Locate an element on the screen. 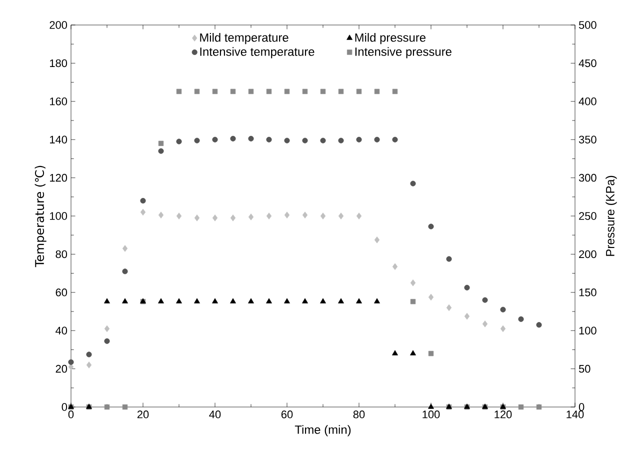  x-axis-title: Time (min) is located at coordinates (322, 430).